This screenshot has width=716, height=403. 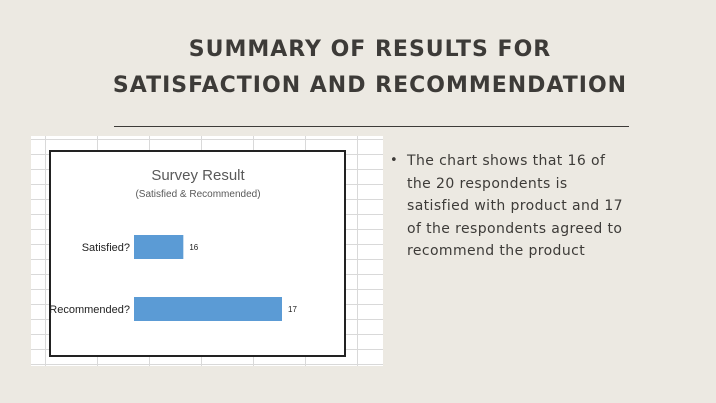 What do you see at coordinates (193, 247) in the screenshot?
I see `data-label: 16` at bounding box center [193, 247].